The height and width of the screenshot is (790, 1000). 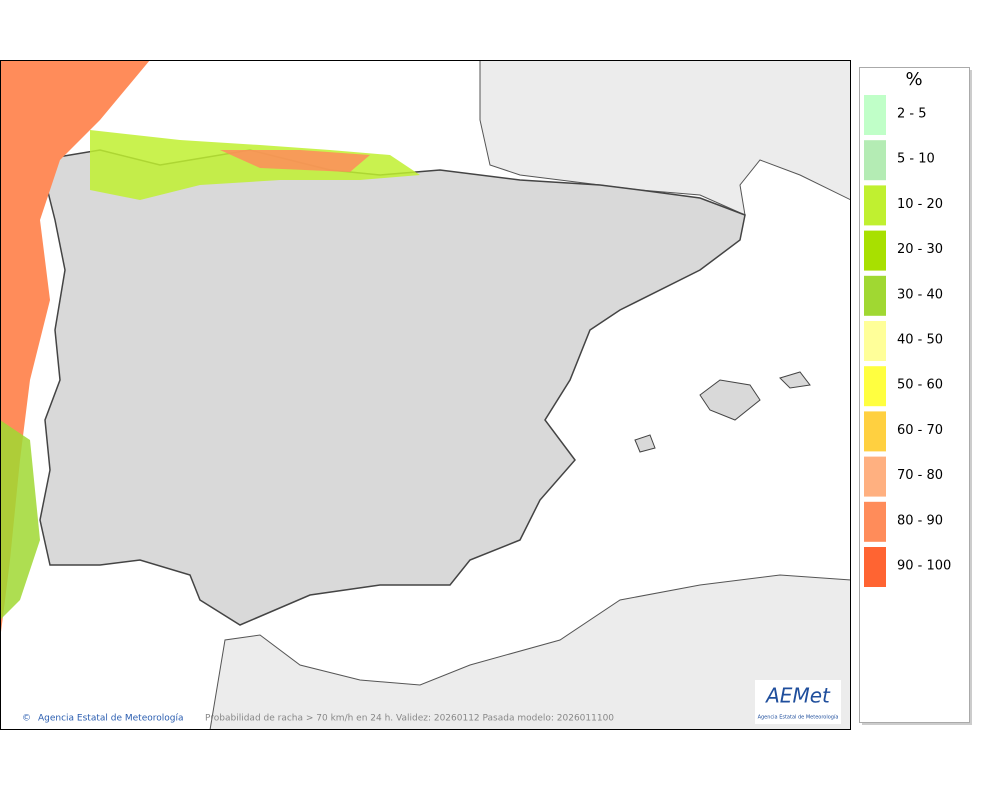 I want to click on south-west-zone, so click(x=20, y=520).